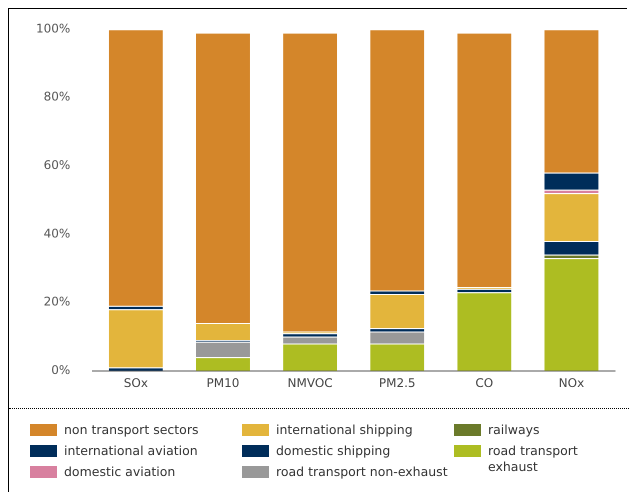 Image resolution: width=629 pixels, height=492 pixels. What do you see at coordinates (57, 233) in the screenshot?
I see `y-tick-label: 40%` at bounding box center [57, 233].